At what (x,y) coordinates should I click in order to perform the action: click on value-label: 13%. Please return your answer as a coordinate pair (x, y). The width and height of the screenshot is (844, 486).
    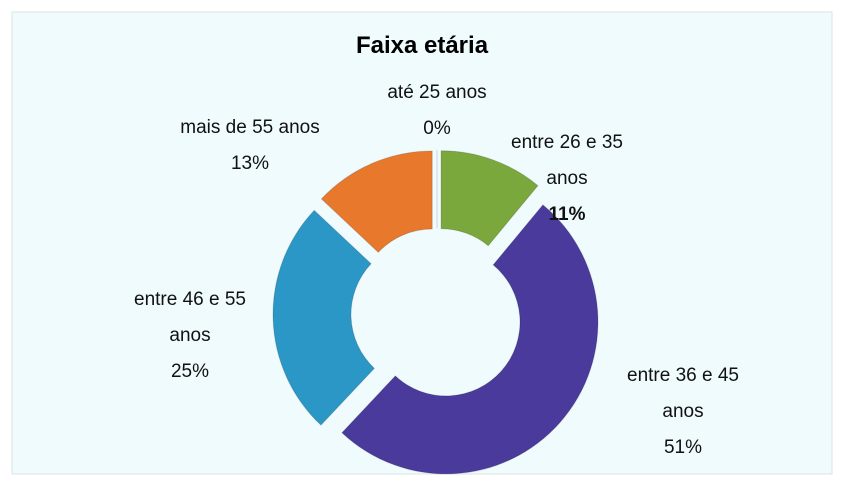
    Looking at the image, I should click on (250, 163).